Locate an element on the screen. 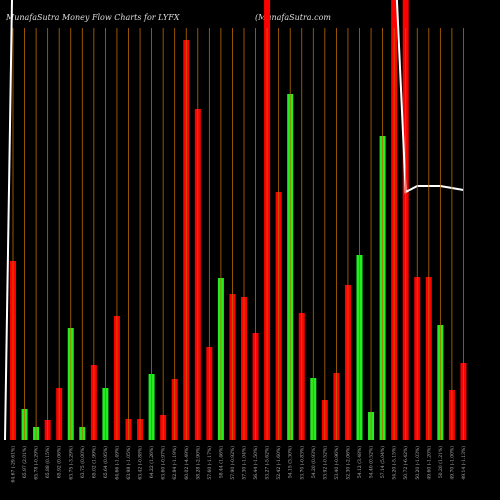  x-tick-label: 54.20 (0.93%) is located at coordinates (313, 462).